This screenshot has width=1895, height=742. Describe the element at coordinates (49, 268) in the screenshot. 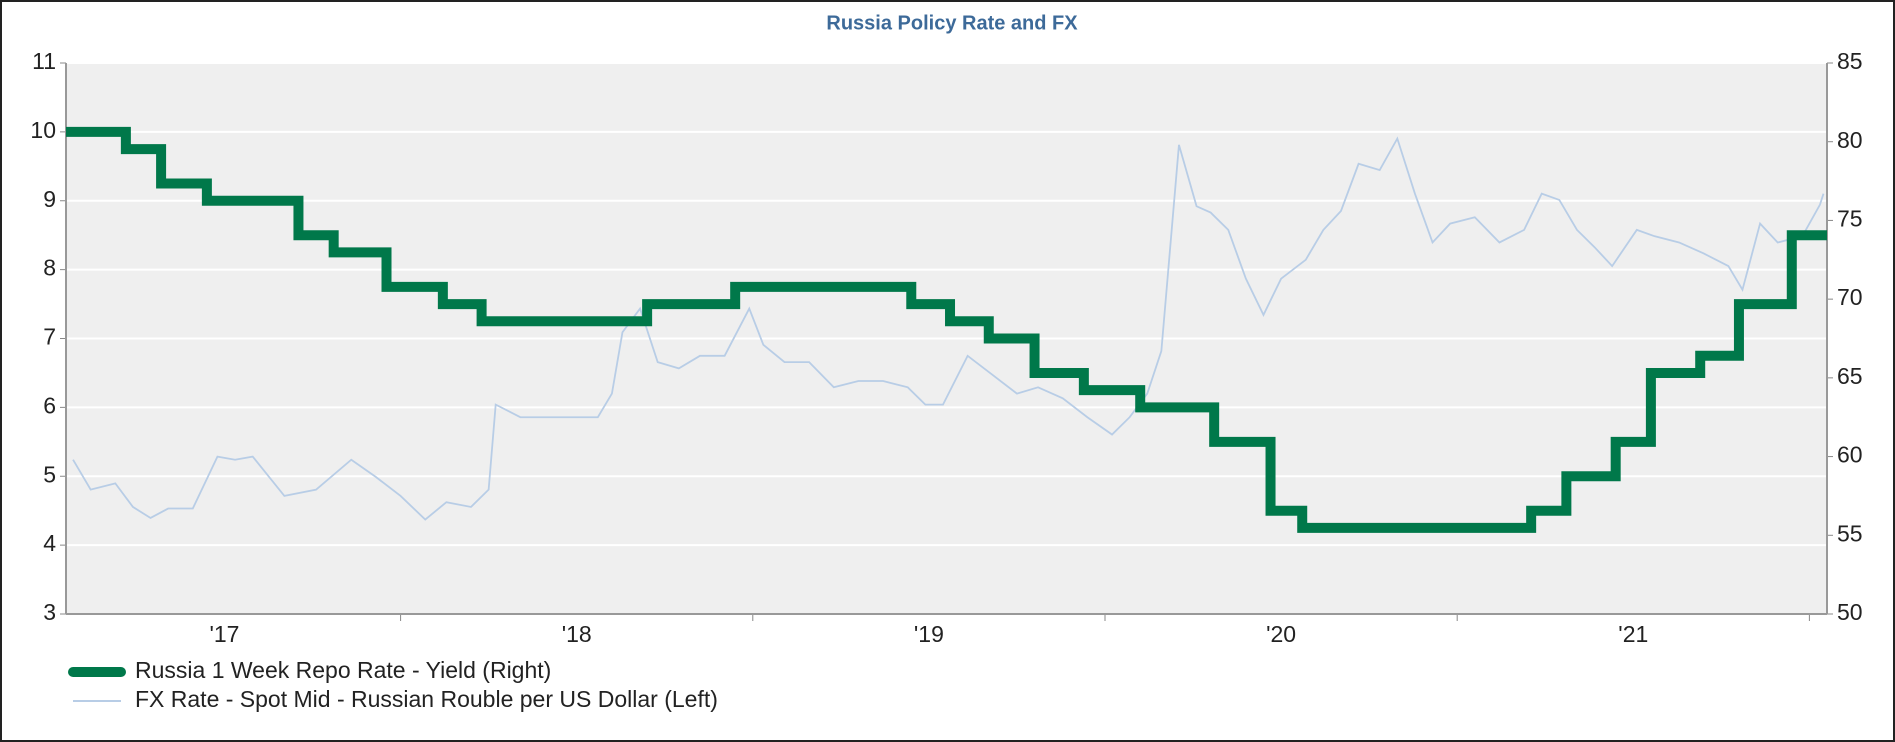

I see `y-tick-label: 8` at that location.